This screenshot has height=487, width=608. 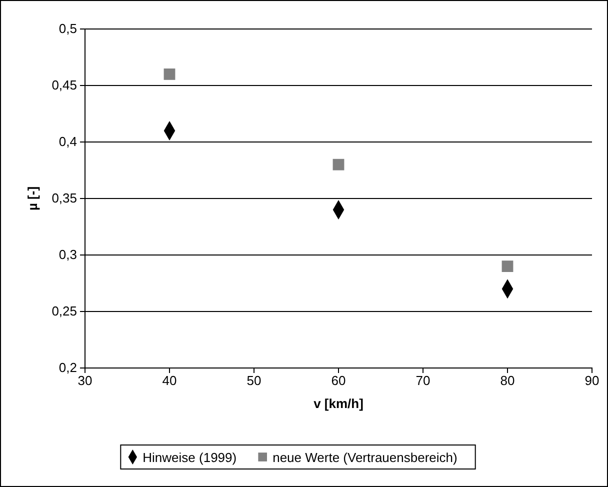 I want to click on x-tick-label: 30, so click(x=85, y=380).